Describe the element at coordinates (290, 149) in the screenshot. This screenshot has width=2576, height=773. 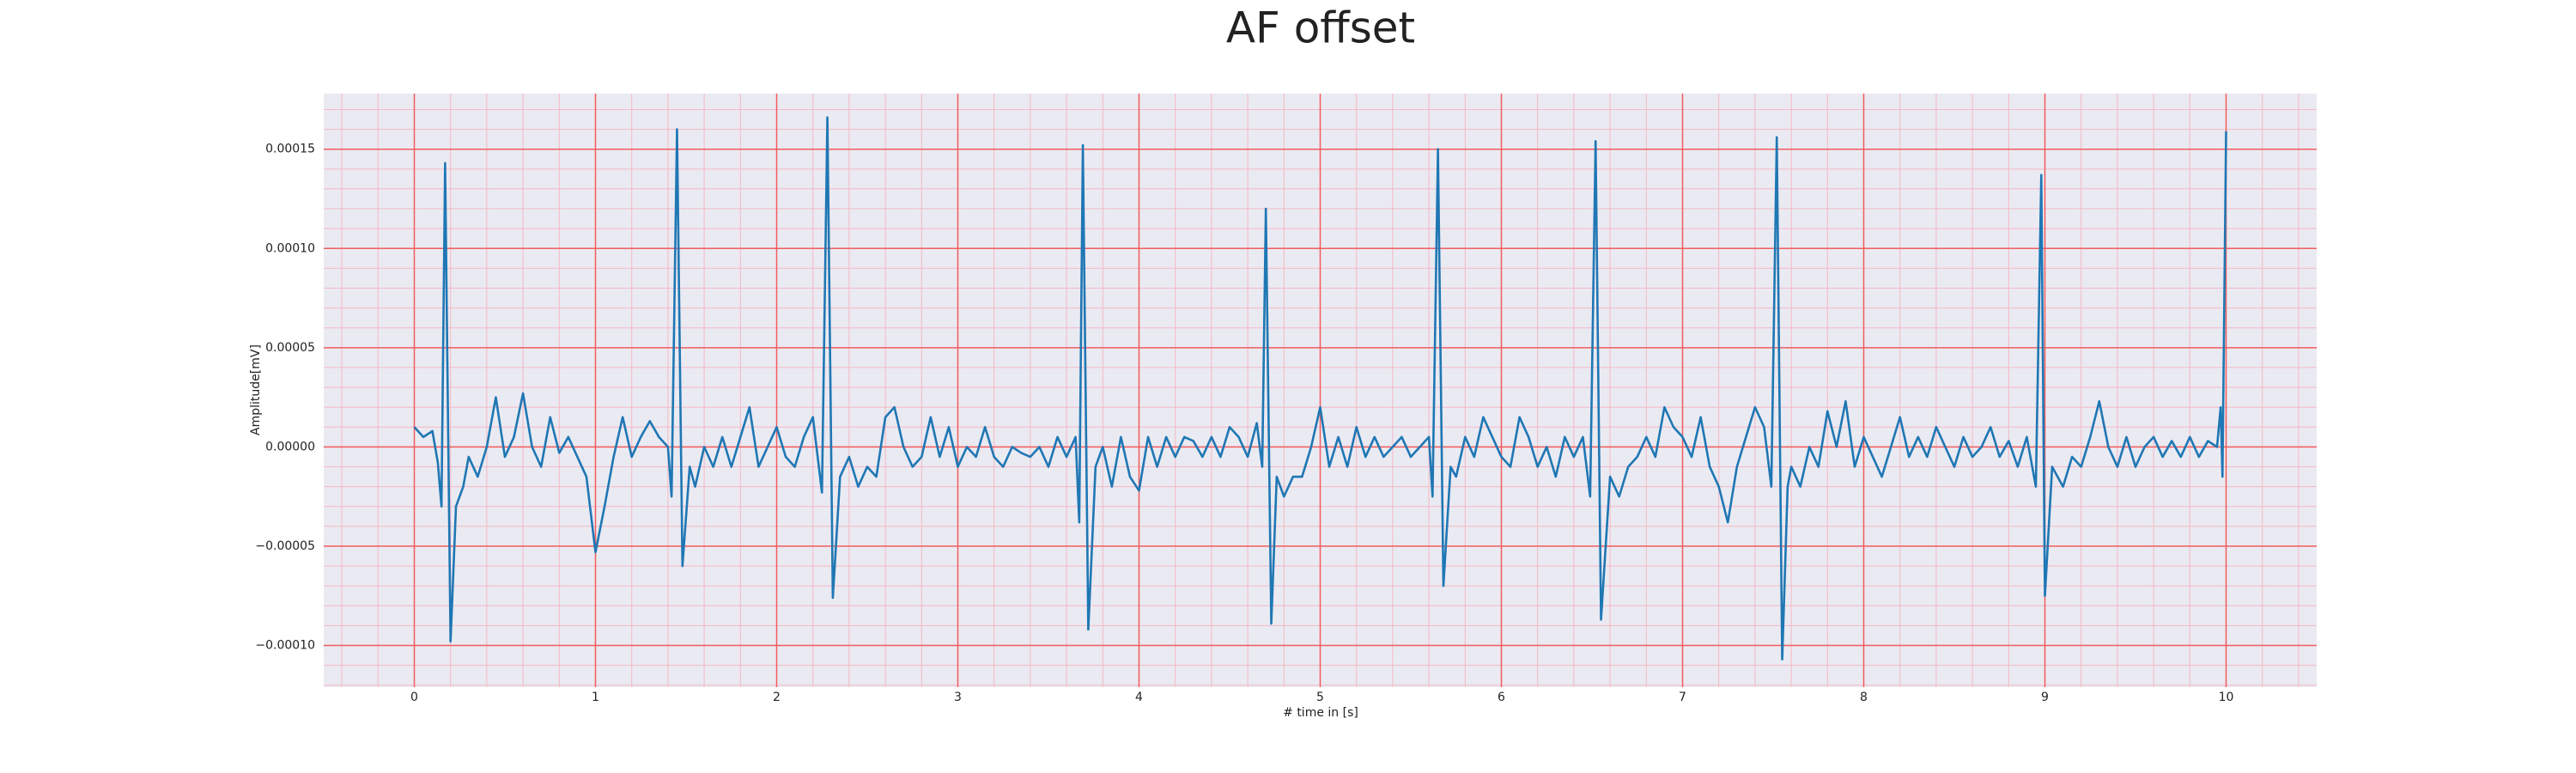
I see `y-tick-label: 0.00015` at that location.